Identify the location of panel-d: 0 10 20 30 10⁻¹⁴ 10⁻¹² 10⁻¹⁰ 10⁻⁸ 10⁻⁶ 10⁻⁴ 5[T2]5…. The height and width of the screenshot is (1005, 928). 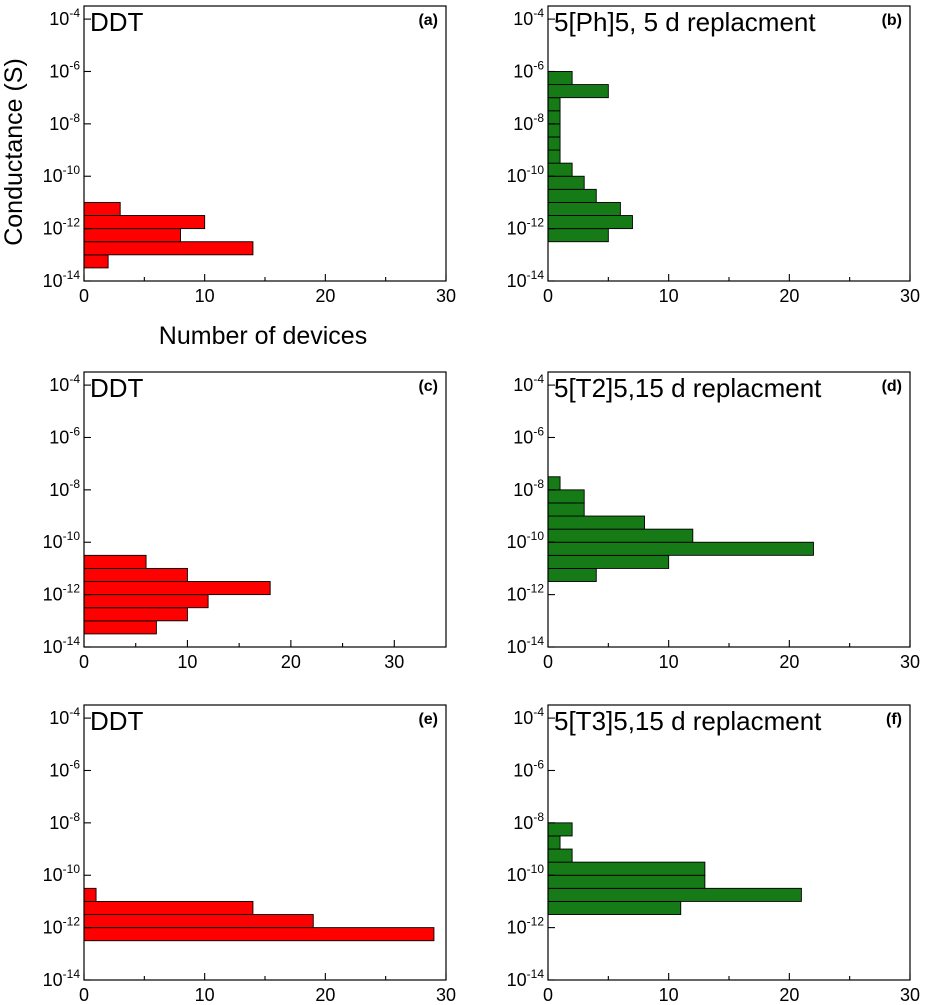
(713, 521).